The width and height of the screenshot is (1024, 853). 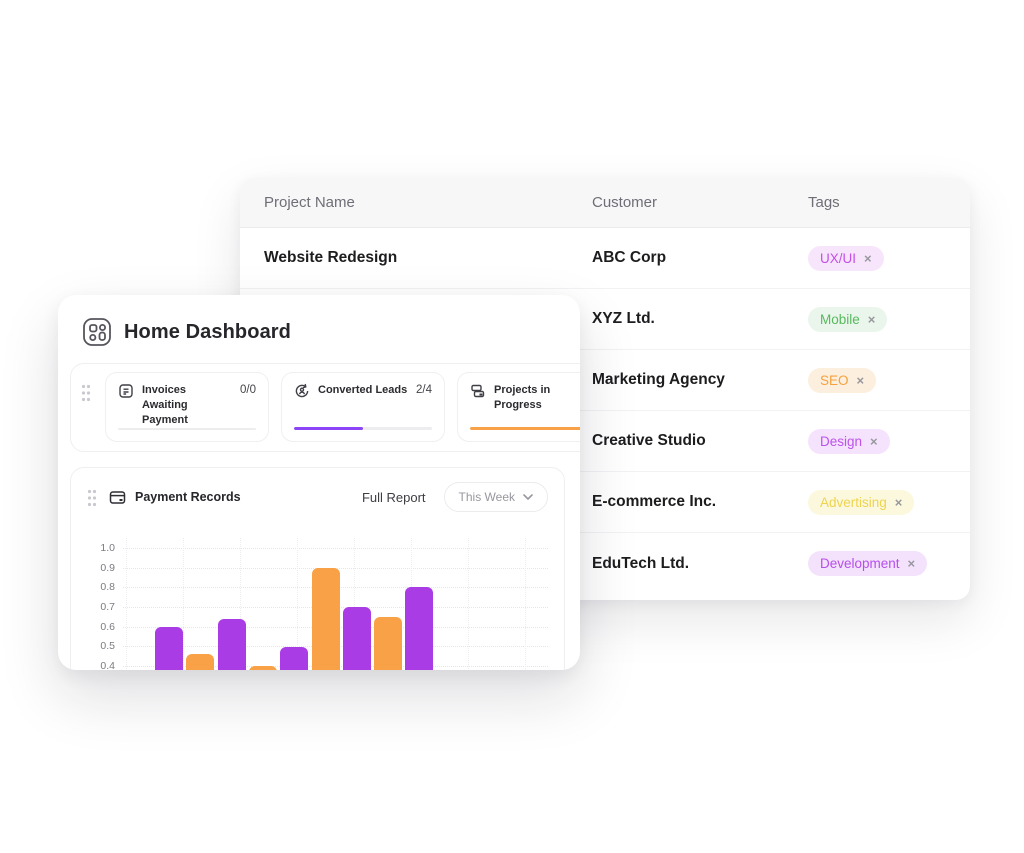 I want to click on dashboard-grid-icon, so click(x=97, y=332).